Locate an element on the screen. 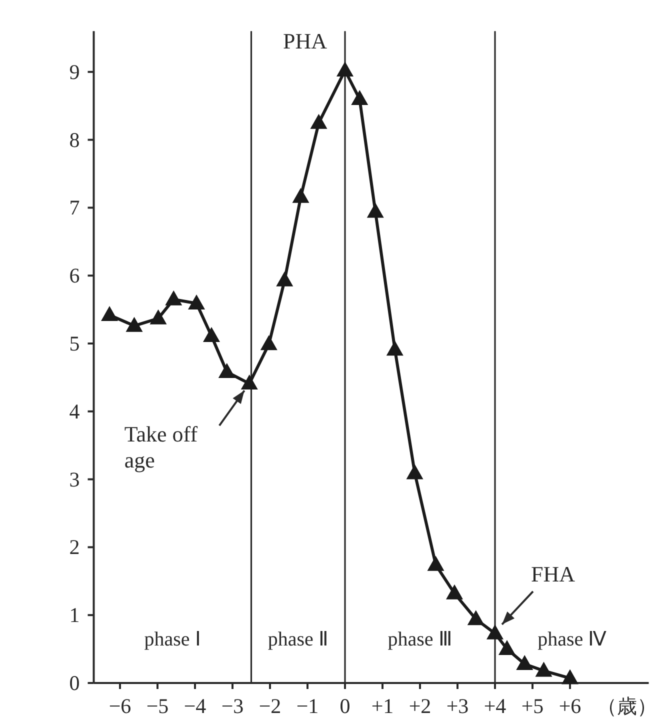 This screenshot has height=727, width=665. y-tick-label: 2 is located at coordinates (74, 547).